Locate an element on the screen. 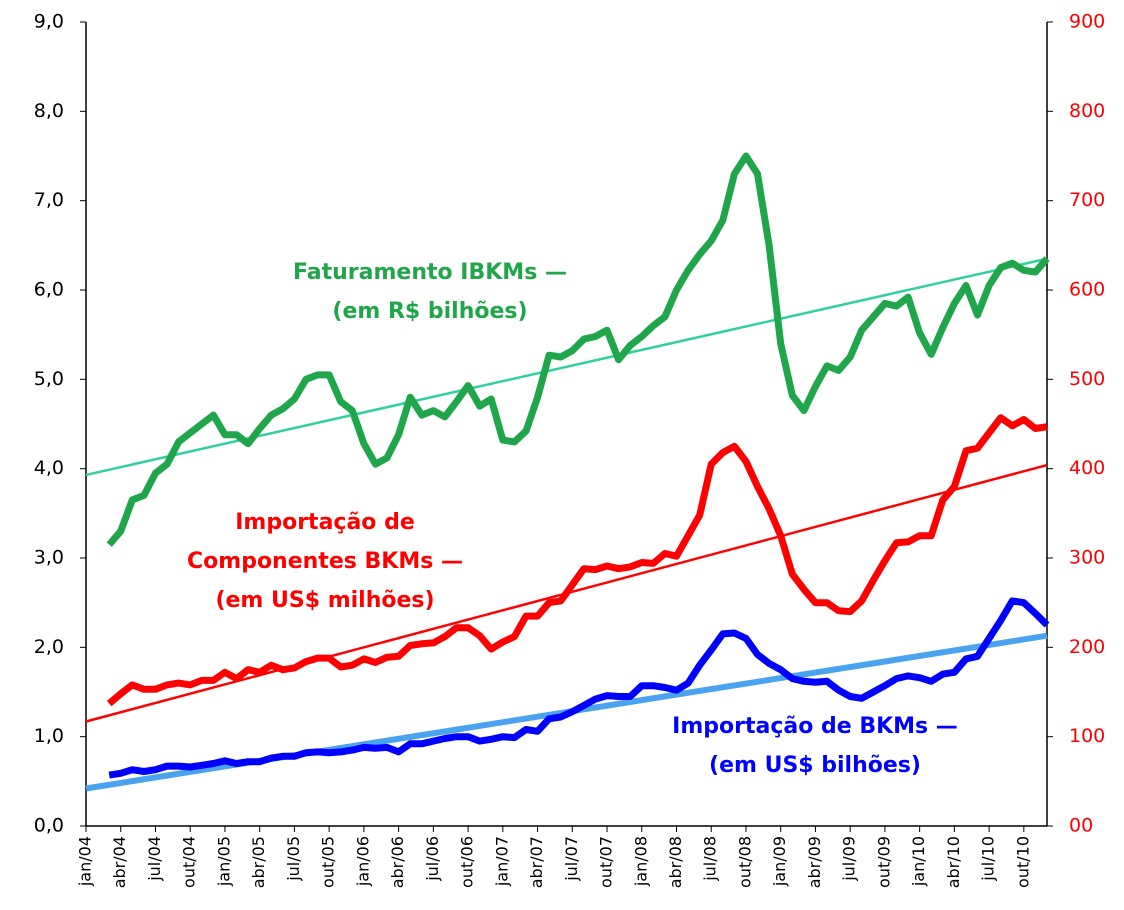 The image size is (1124, 910). annotation: Importação de is located at coordinates (325, 522).